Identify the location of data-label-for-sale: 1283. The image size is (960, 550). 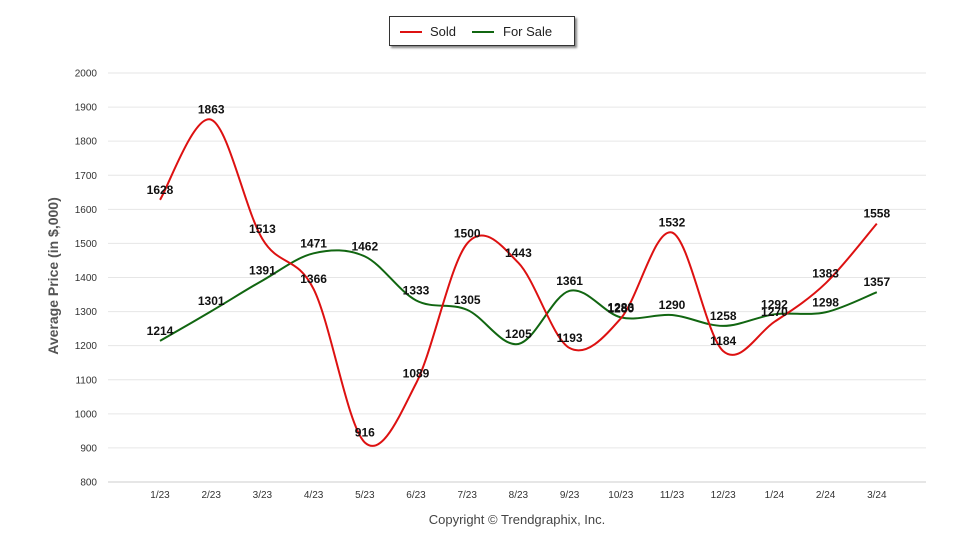
(620, 307).